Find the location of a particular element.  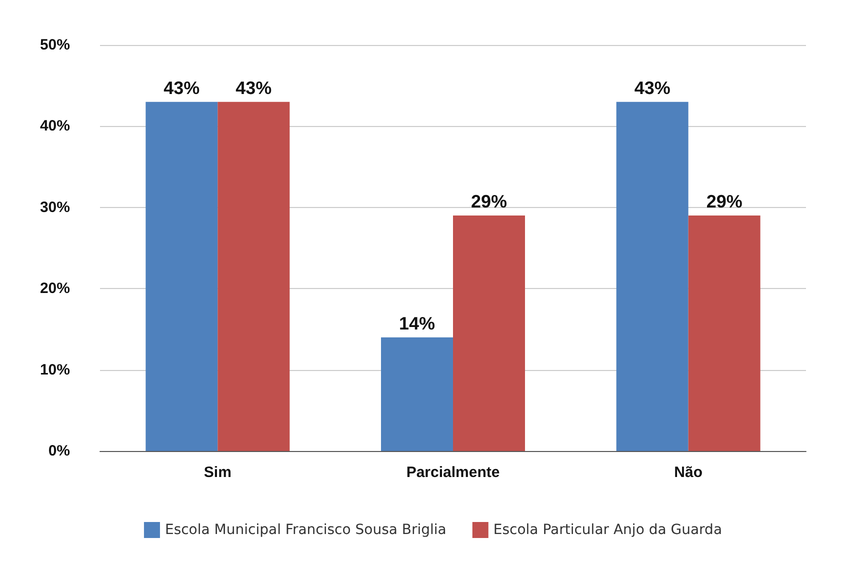

y-tick-label: 30% is located at coordinates (55, 207).